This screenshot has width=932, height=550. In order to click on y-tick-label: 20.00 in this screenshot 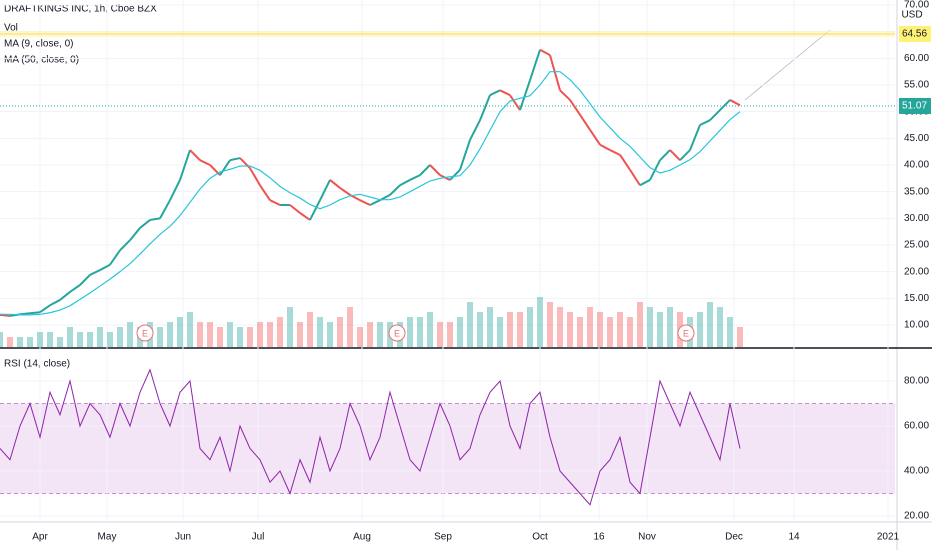, I will do `click(916, 271)`.